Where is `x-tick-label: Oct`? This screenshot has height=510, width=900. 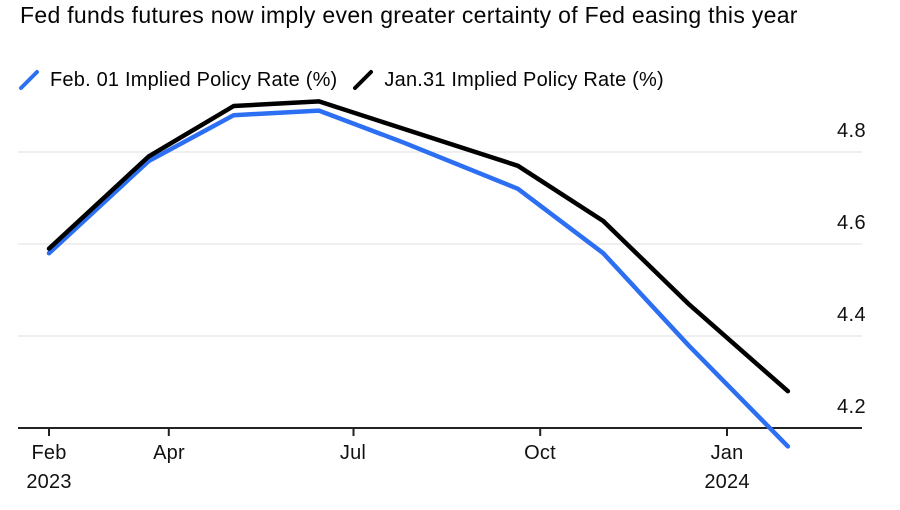
x-tick-label: Oct is located at coordinates (540, 453).